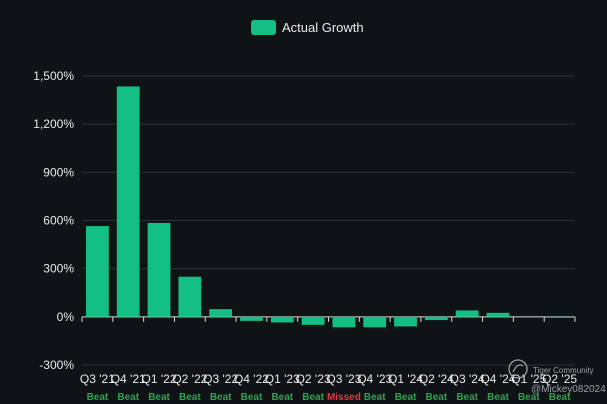 Image resolution: width=607 pixels, height=404 pixels. What do you see at coordinates (58, 221) in the screenshot?
I see `y-tick-label: 600%` at bounding box center [58, 221].